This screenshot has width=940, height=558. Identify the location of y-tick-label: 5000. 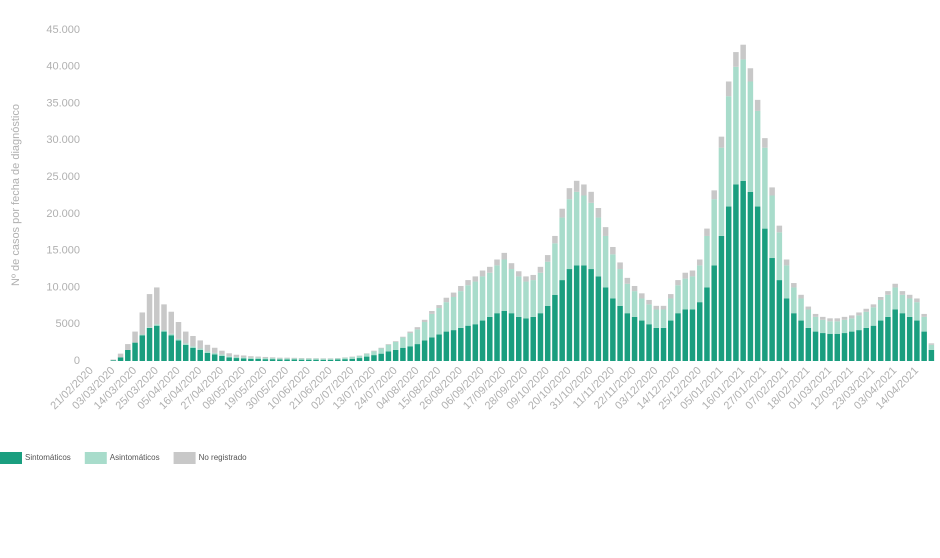
(68, 324).